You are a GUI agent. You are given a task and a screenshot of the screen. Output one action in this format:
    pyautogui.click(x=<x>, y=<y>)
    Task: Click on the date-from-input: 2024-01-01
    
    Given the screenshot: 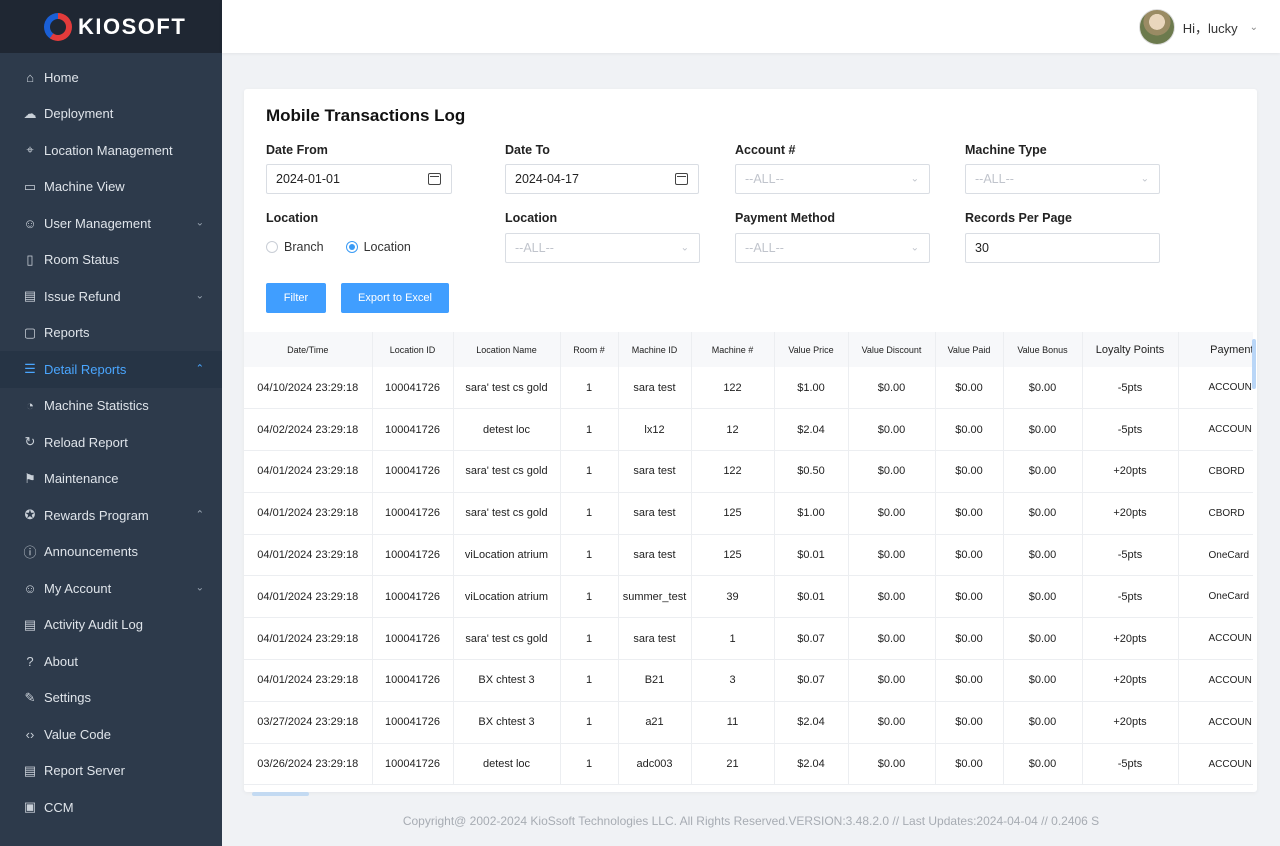 What is the action you would take?
    pyautogui.click(x=359, y=179)
    